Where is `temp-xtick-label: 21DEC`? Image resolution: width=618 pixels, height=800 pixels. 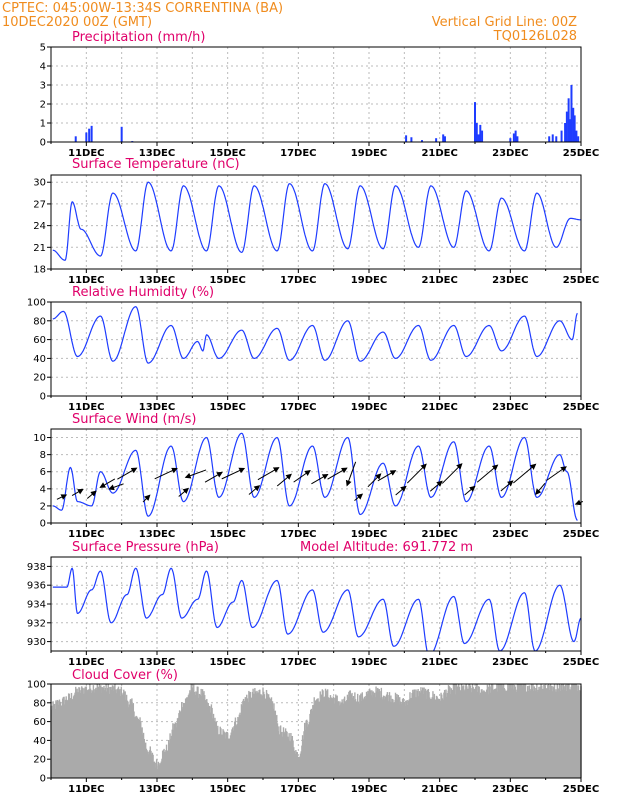
temp-xtick-label: 21DEC is located at coordinates (439, 280).